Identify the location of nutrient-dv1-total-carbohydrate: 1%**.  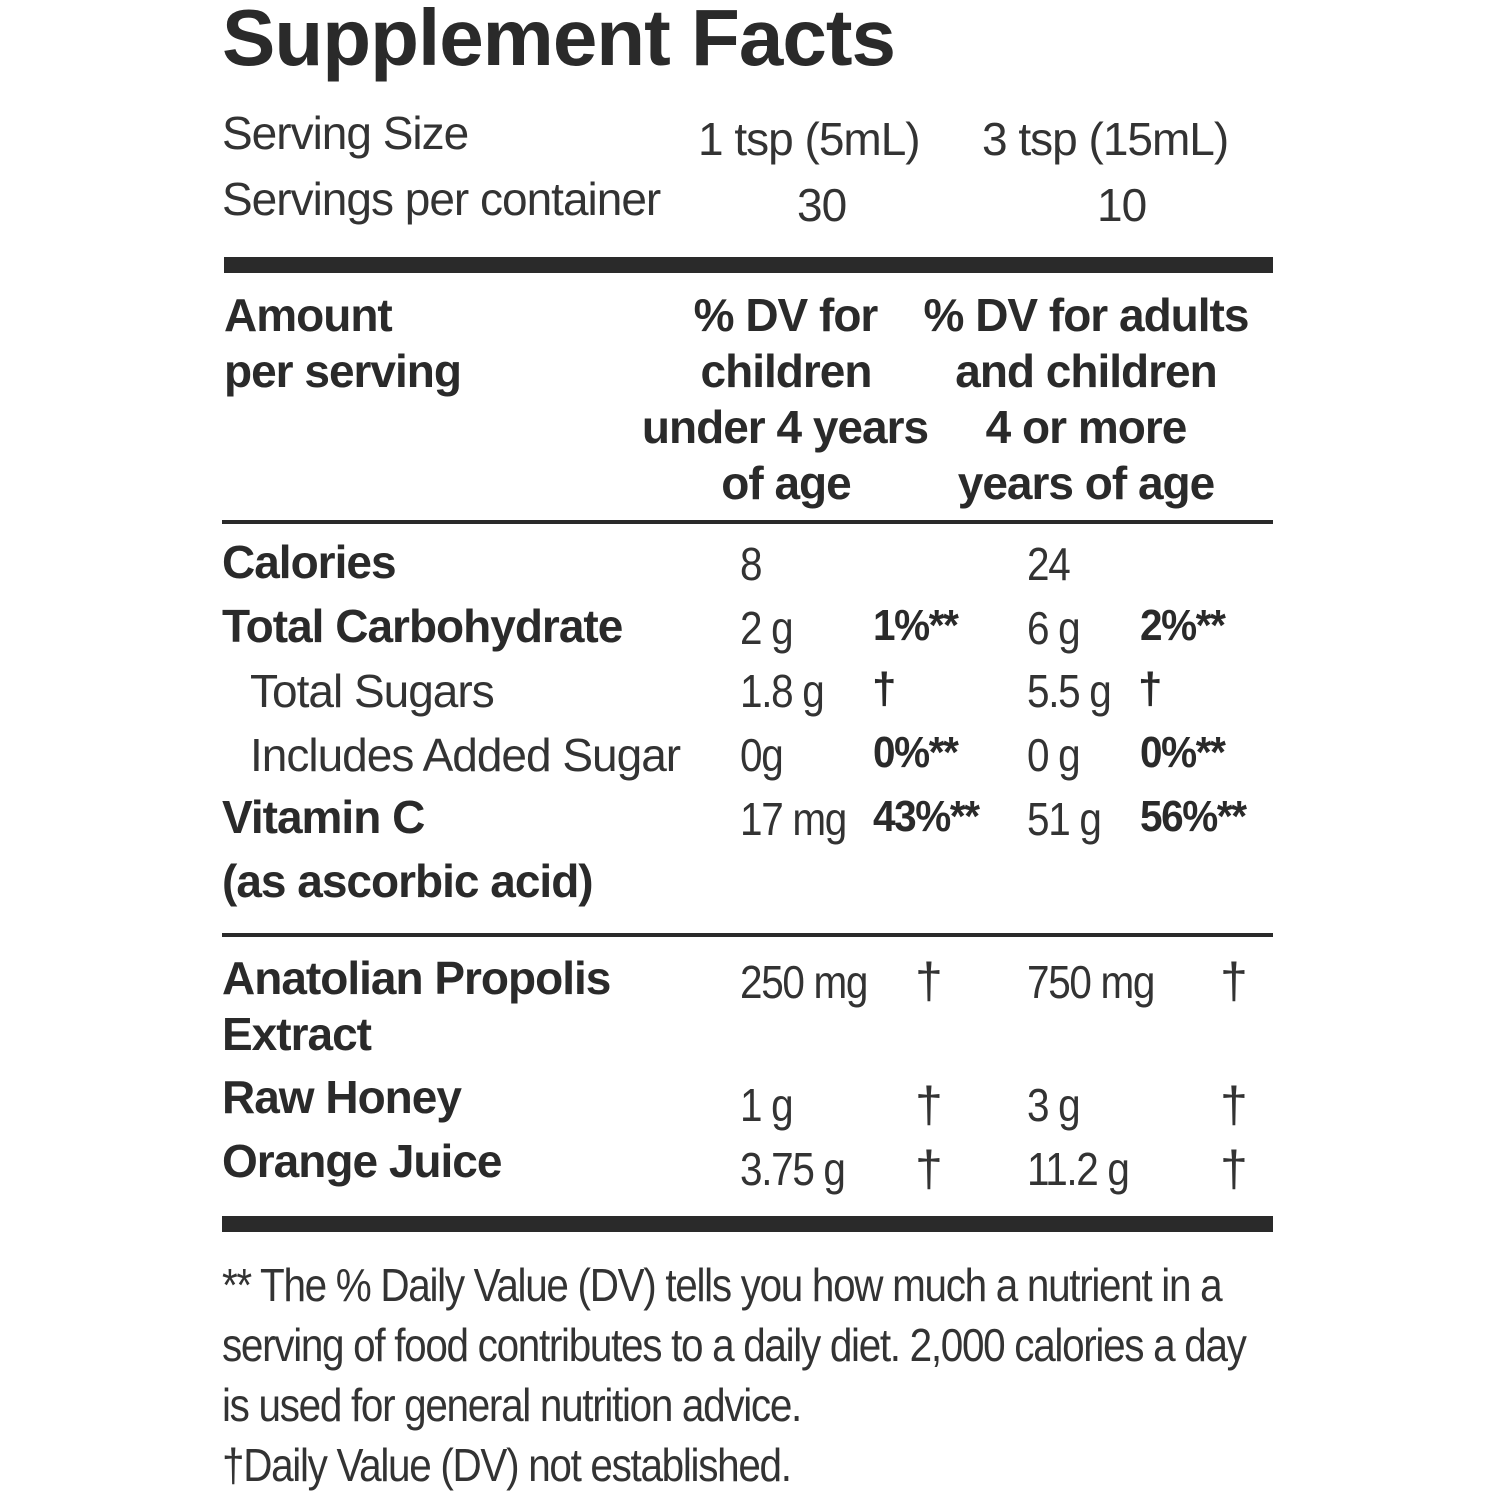
(916, 625).